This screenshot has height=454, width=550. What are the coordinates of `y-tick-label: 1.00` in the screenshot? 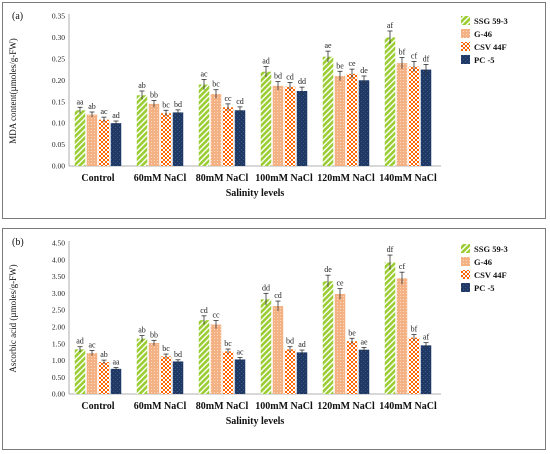 It's located at (58, 360).